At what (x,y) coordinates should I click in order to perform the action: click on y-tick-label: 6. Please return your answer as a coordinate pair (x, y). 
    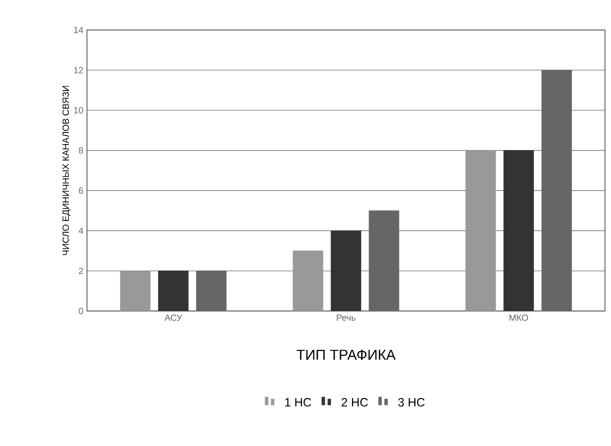
    Looking at the image, I should click on (81, 190).